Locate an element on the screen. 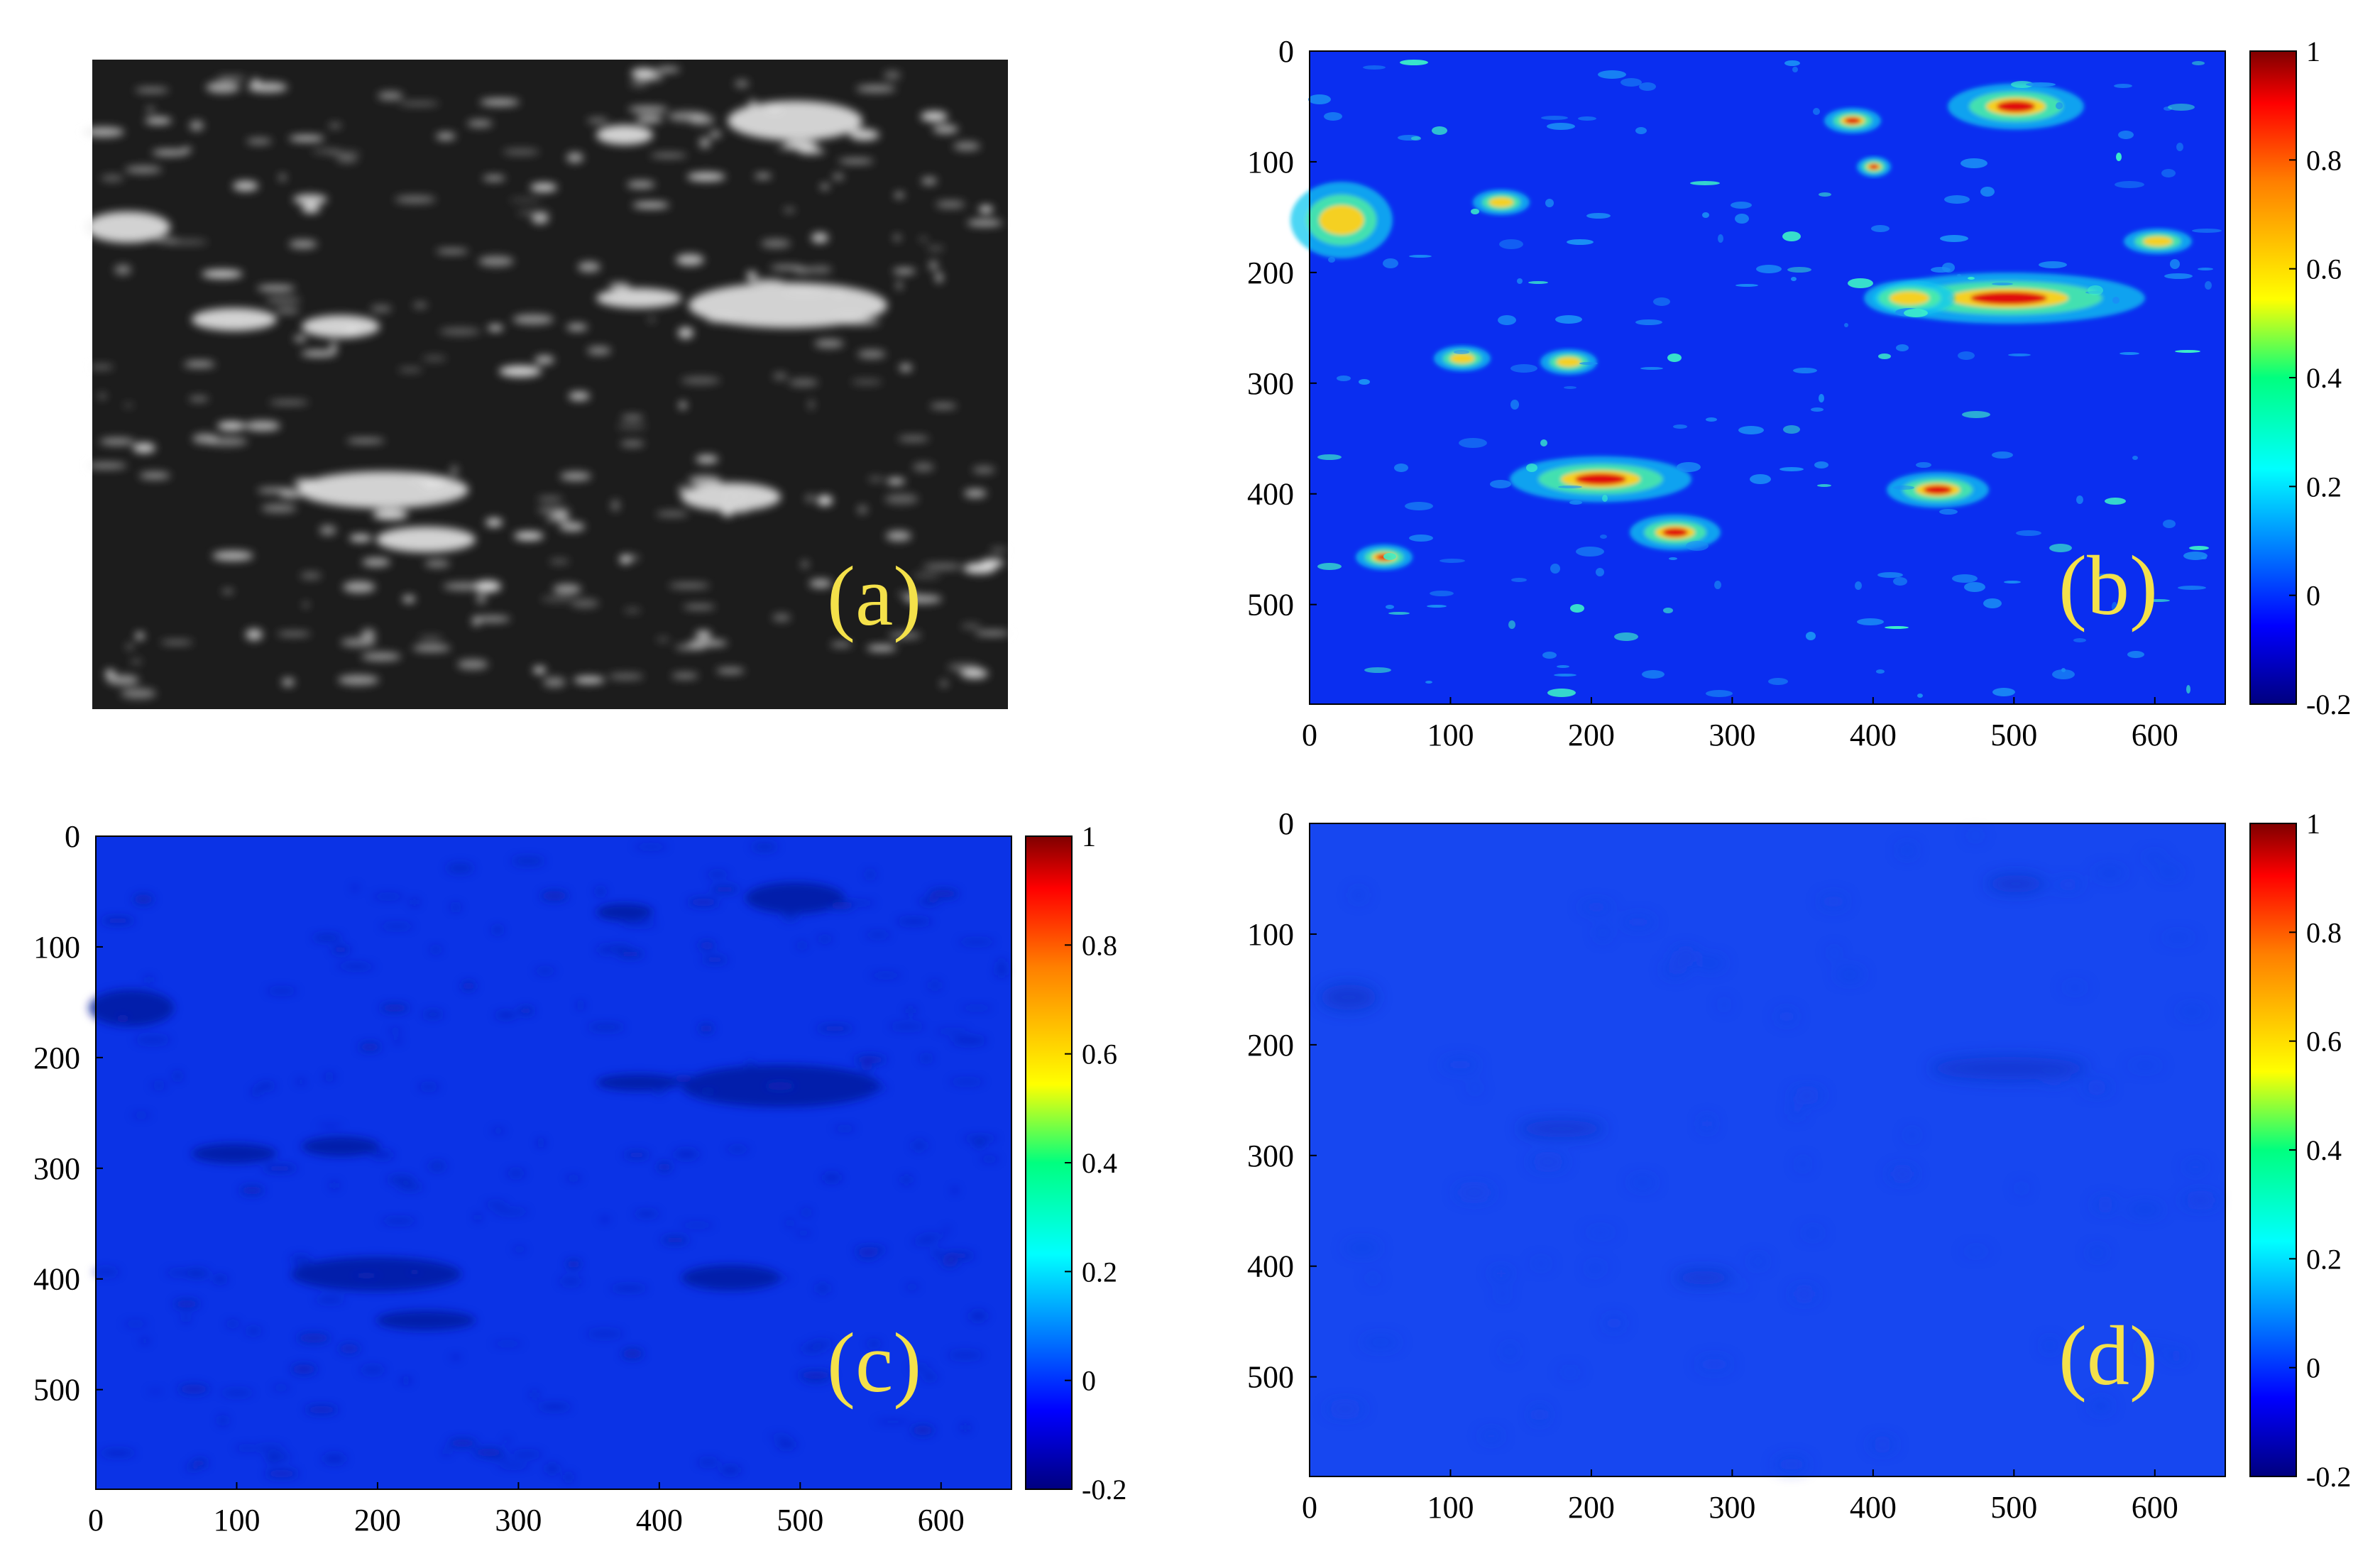 This screenshot has width=2380, height=1551. y-tick-label: 500 is located at coordinates (1271, 1377).